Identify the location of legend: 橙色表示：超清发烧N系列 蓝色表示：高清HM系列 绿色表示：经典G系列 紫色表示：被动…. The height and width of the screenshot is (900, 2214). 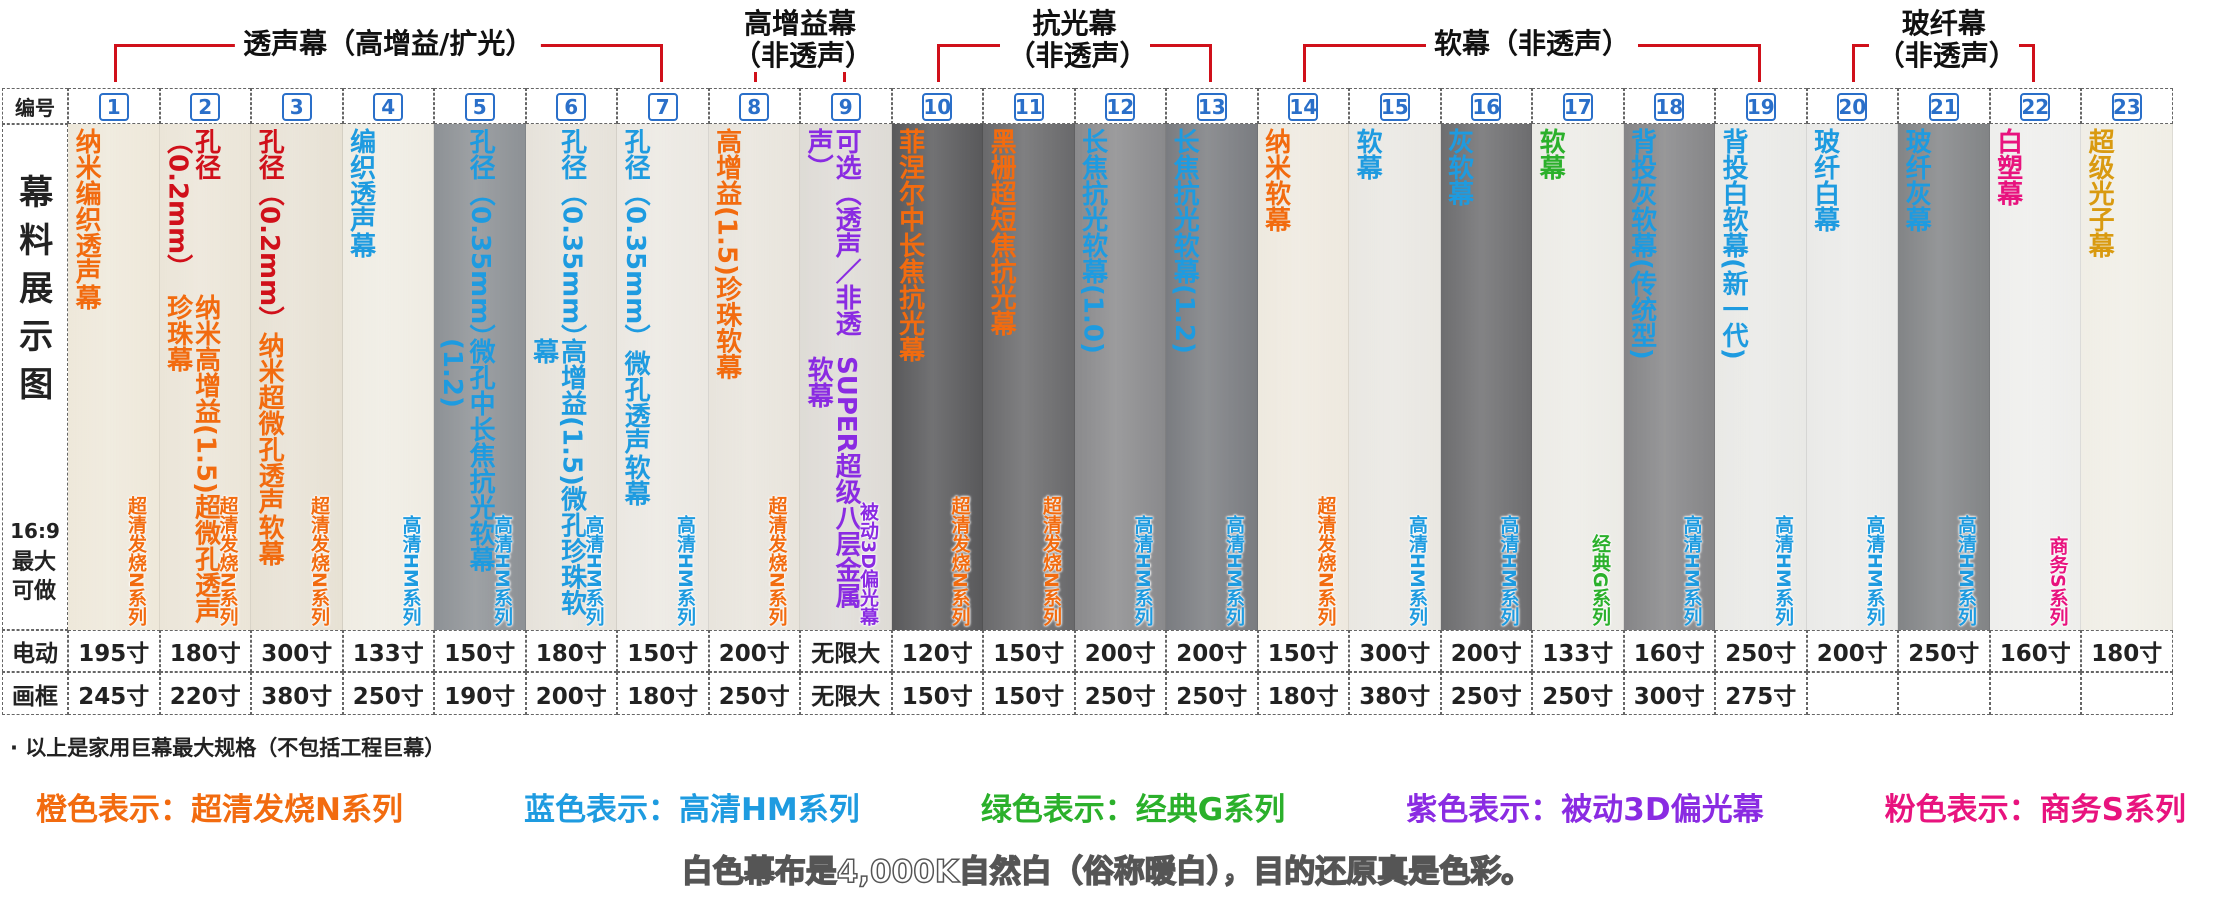
(1111, 806).